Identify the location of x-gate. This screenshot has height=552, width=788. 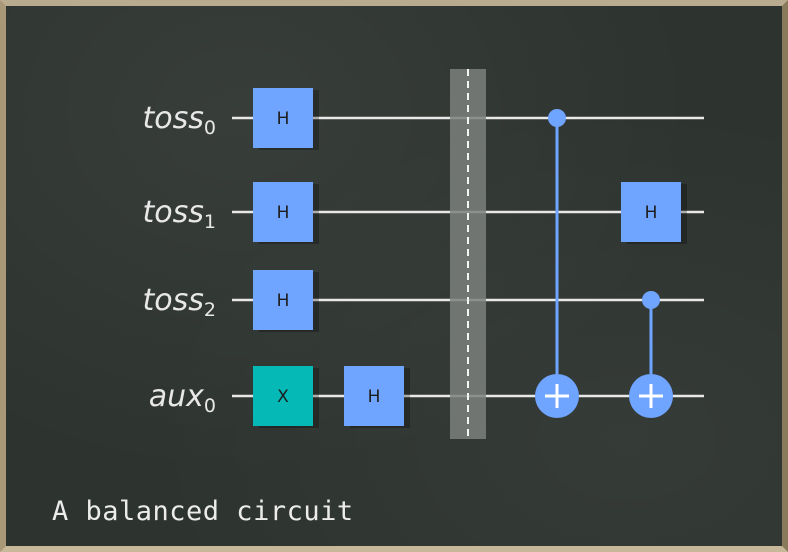
(283, 396).